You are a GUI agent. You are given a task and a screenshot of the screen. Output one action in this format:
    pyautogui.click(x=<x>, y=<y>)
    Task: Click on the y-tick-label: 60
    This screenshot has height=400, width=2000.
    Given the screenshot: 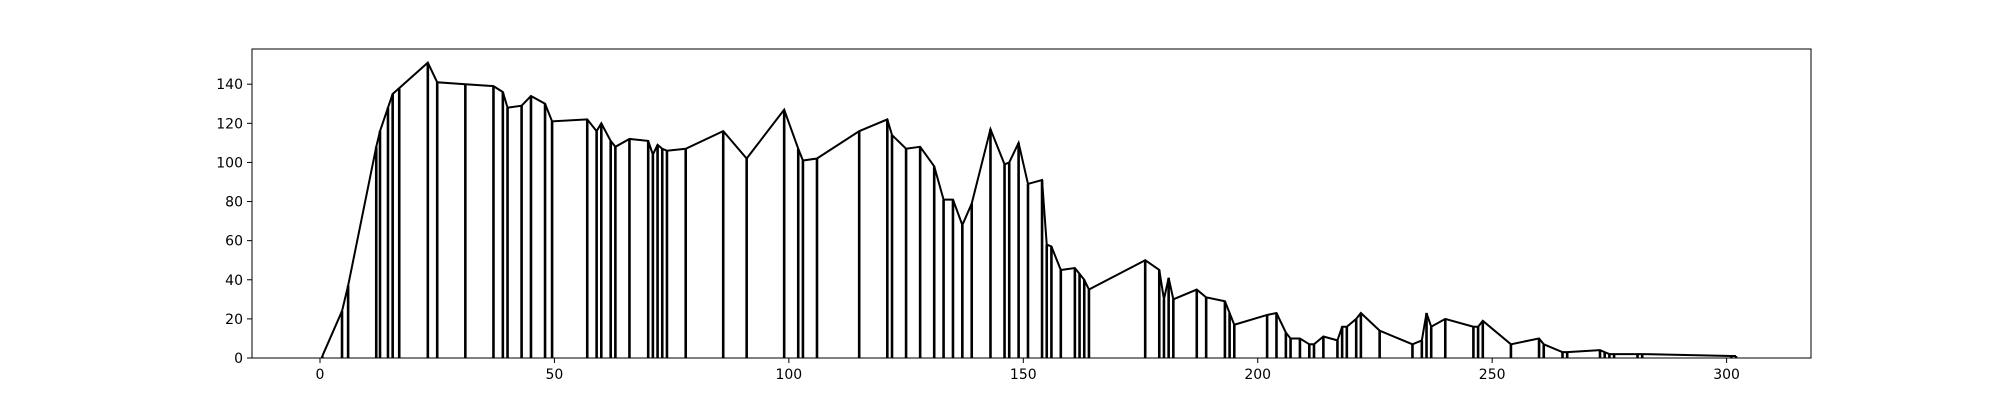 What is the action you would take?
    pyautogui.click(x=234, y=242)
    